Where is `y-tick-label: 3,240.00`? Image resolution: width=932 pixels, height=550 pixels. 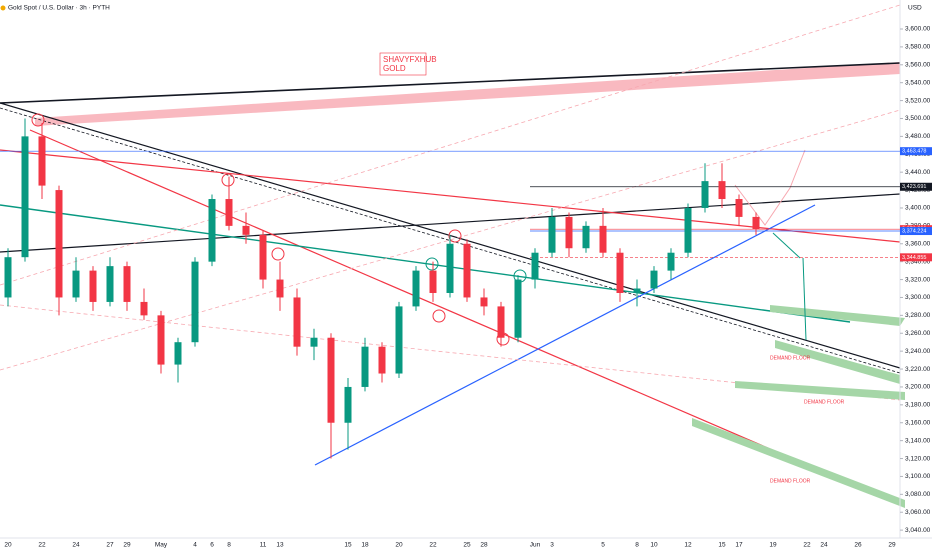
y-tick-label: 3,240.00 is located at coordinates (918, 351).